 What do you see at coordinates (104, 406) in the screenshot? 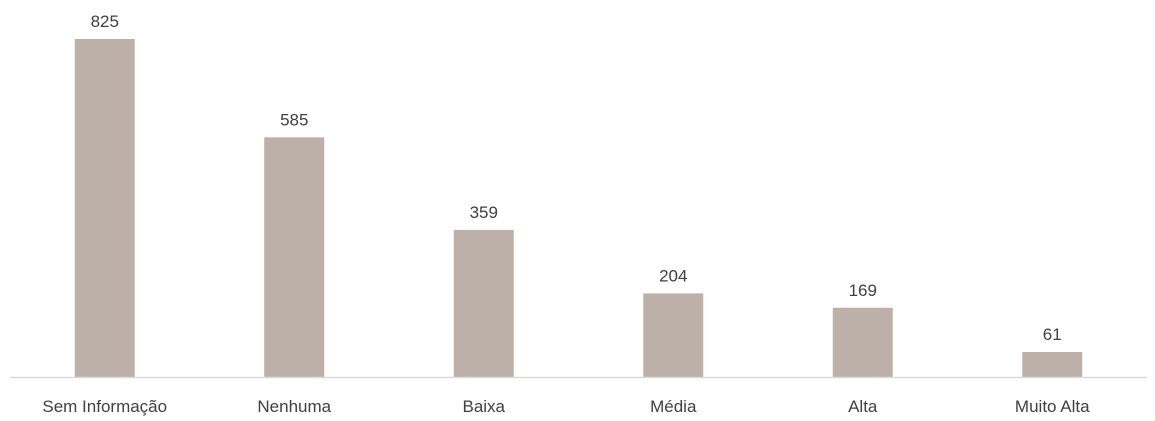
I see `x-tick-label-0: Sem Informação` at bounding box center [104, 406].